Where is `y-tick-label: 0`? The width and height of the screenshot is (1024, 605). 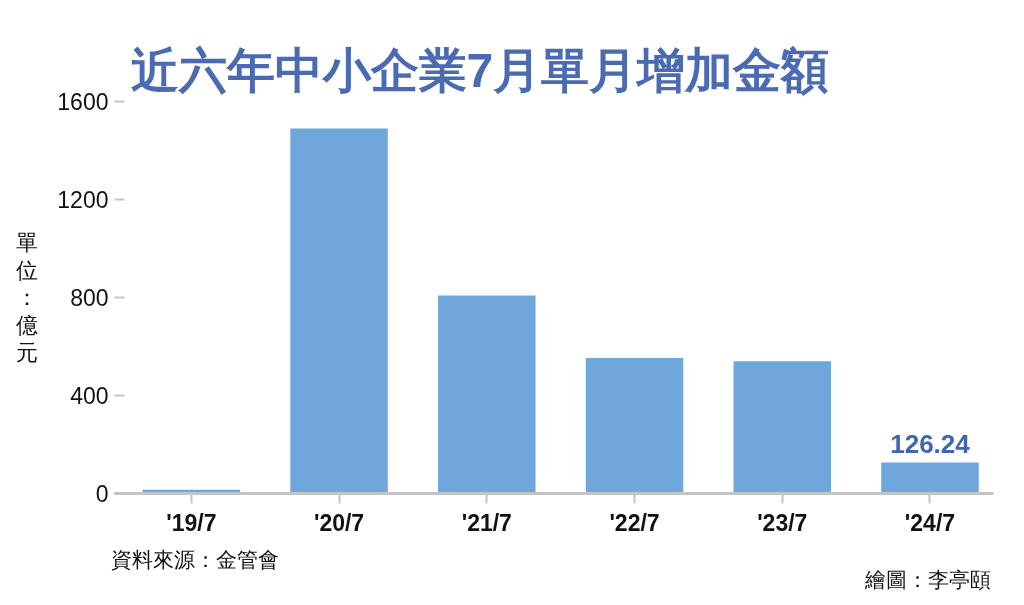 y-tick-label: 0 is located at coordinates (102, 494).